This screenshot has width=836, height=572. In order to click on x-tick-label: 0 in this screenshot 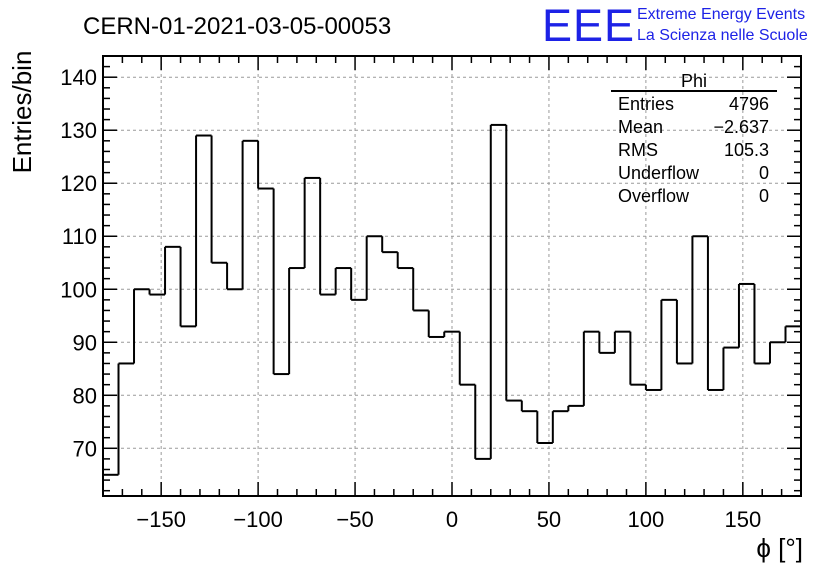, I will do `click(452, 519)`.